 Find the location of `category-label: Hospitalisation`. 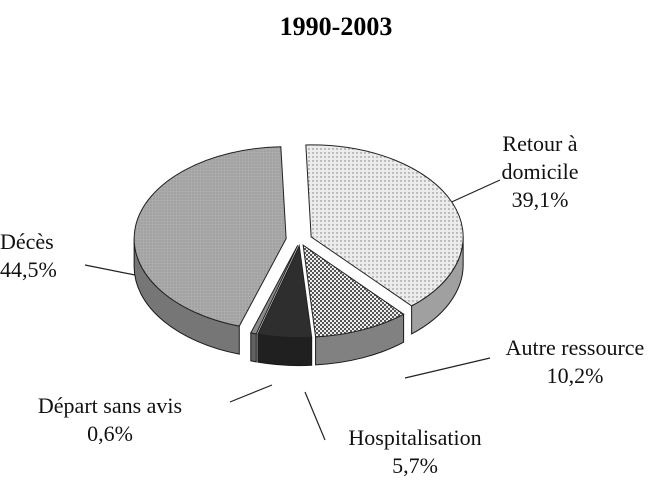

category-label: Hospitalisation is located at coordinates (415, 437).